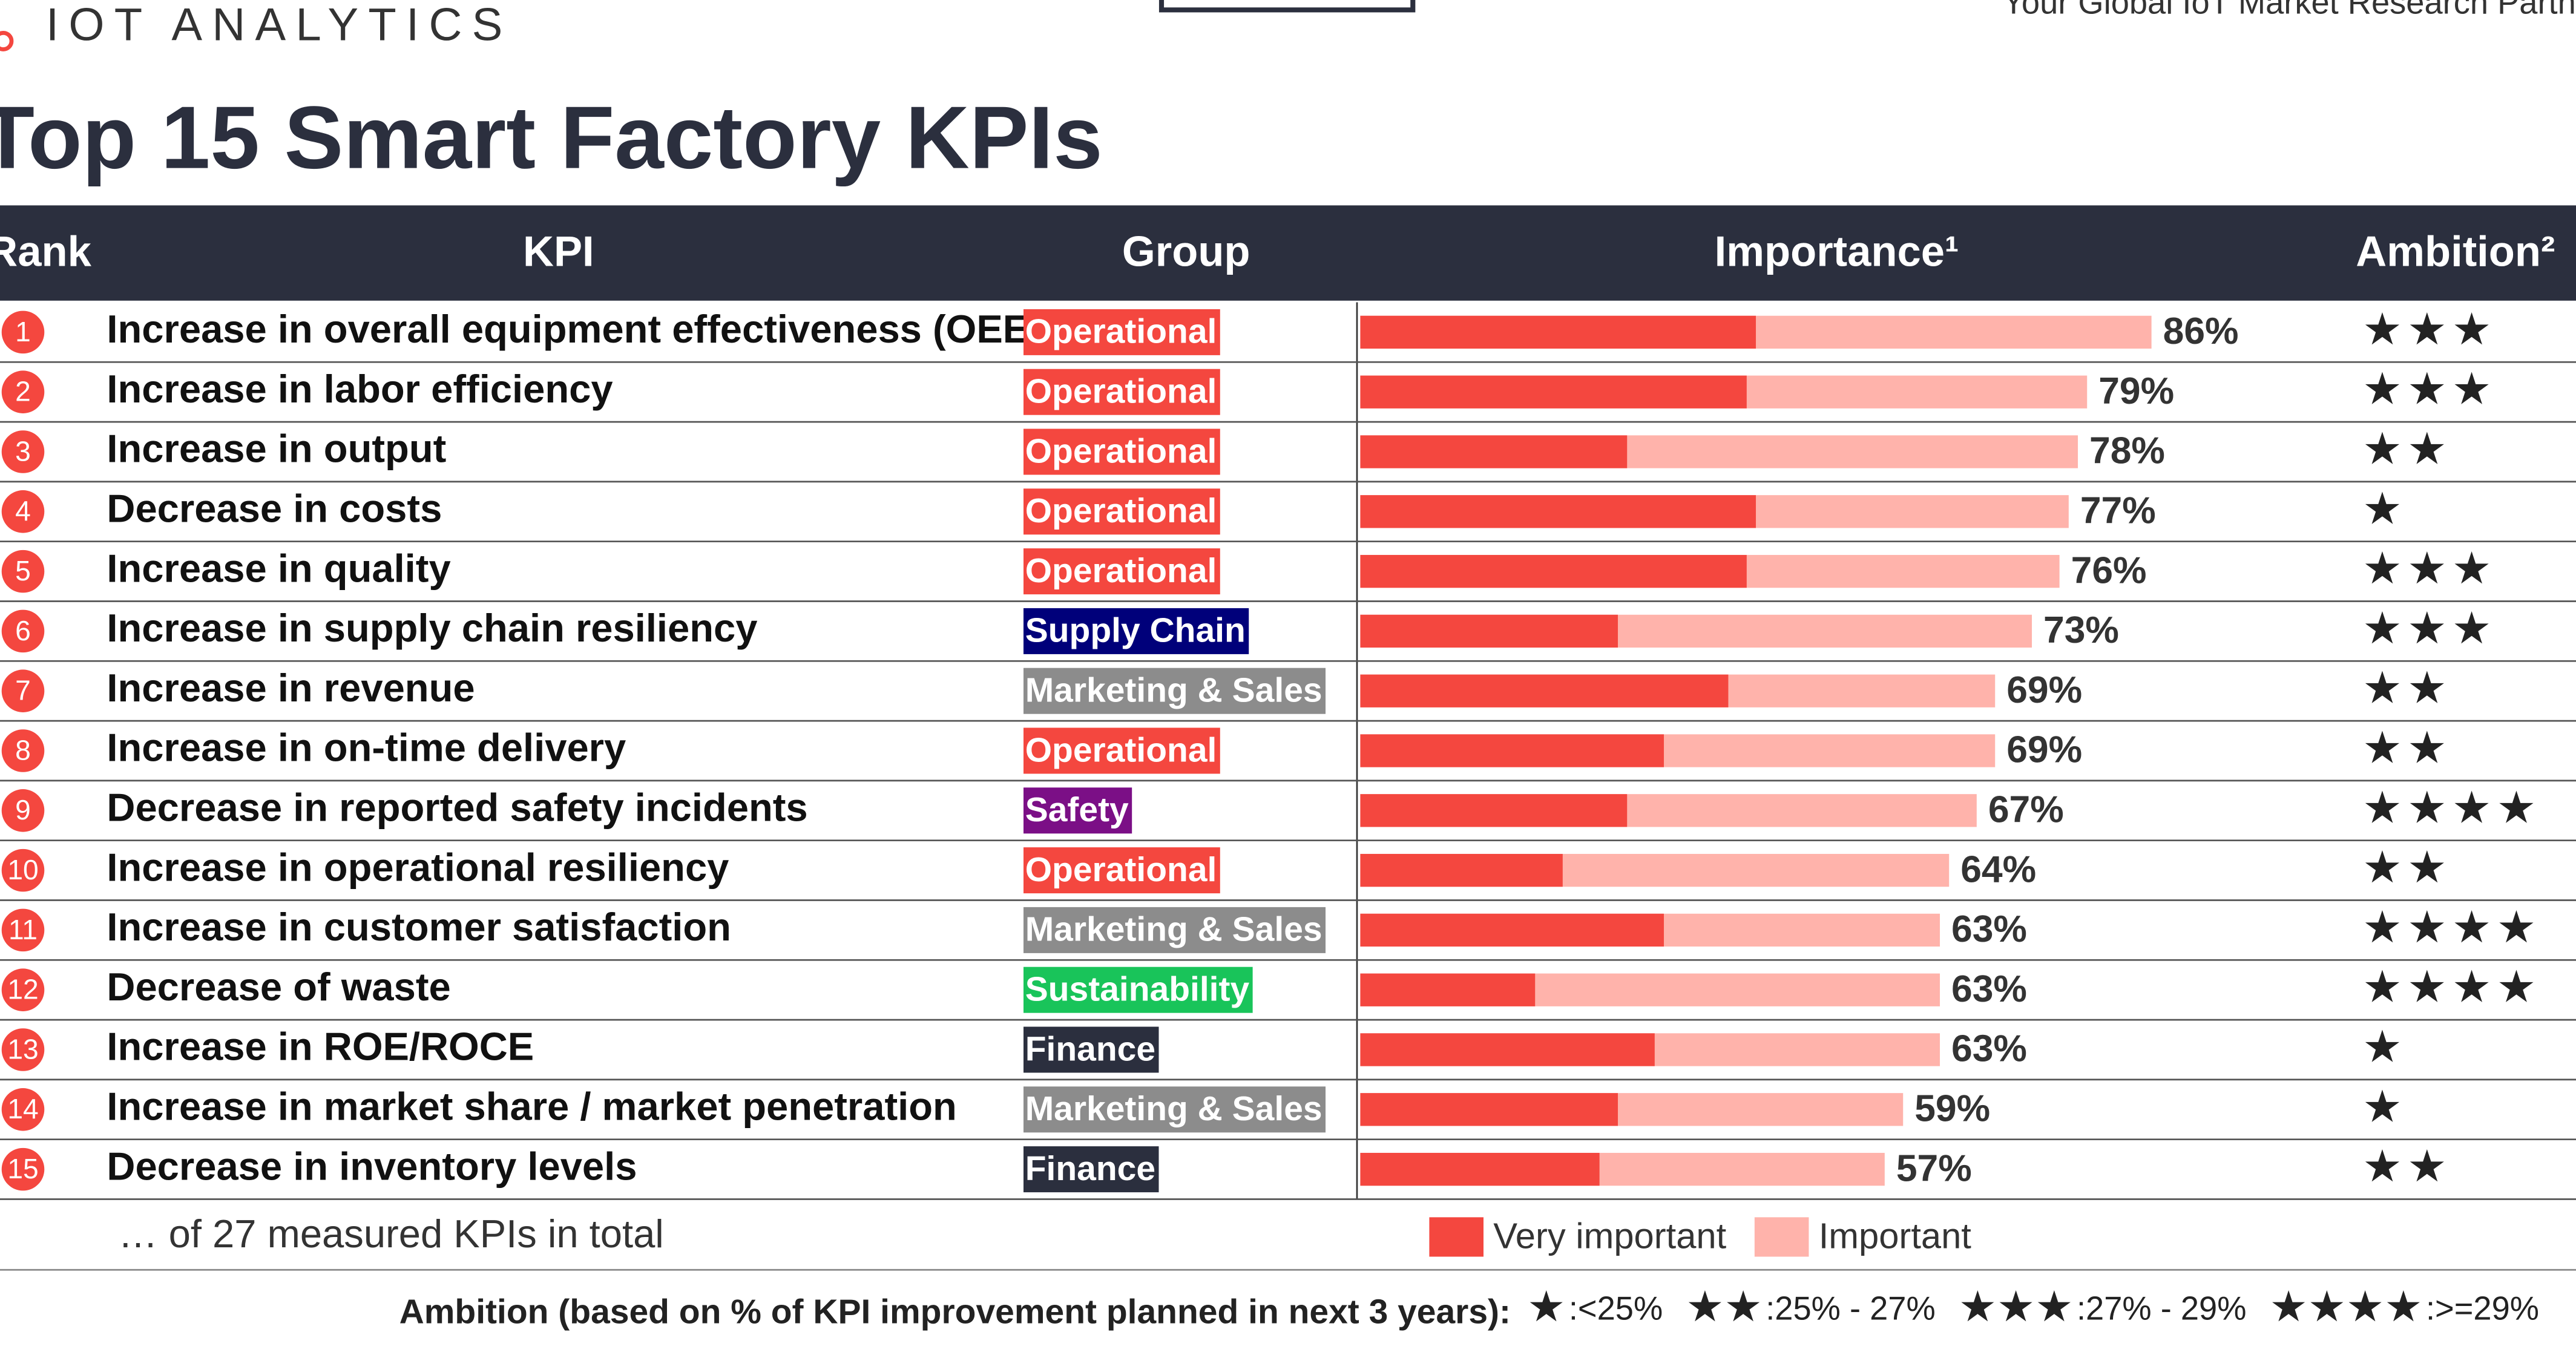  What do you see at coordinates (1989, 1049) in the screenshot?
I see `value-label: 63%` at bounding box center [1989, 1049].